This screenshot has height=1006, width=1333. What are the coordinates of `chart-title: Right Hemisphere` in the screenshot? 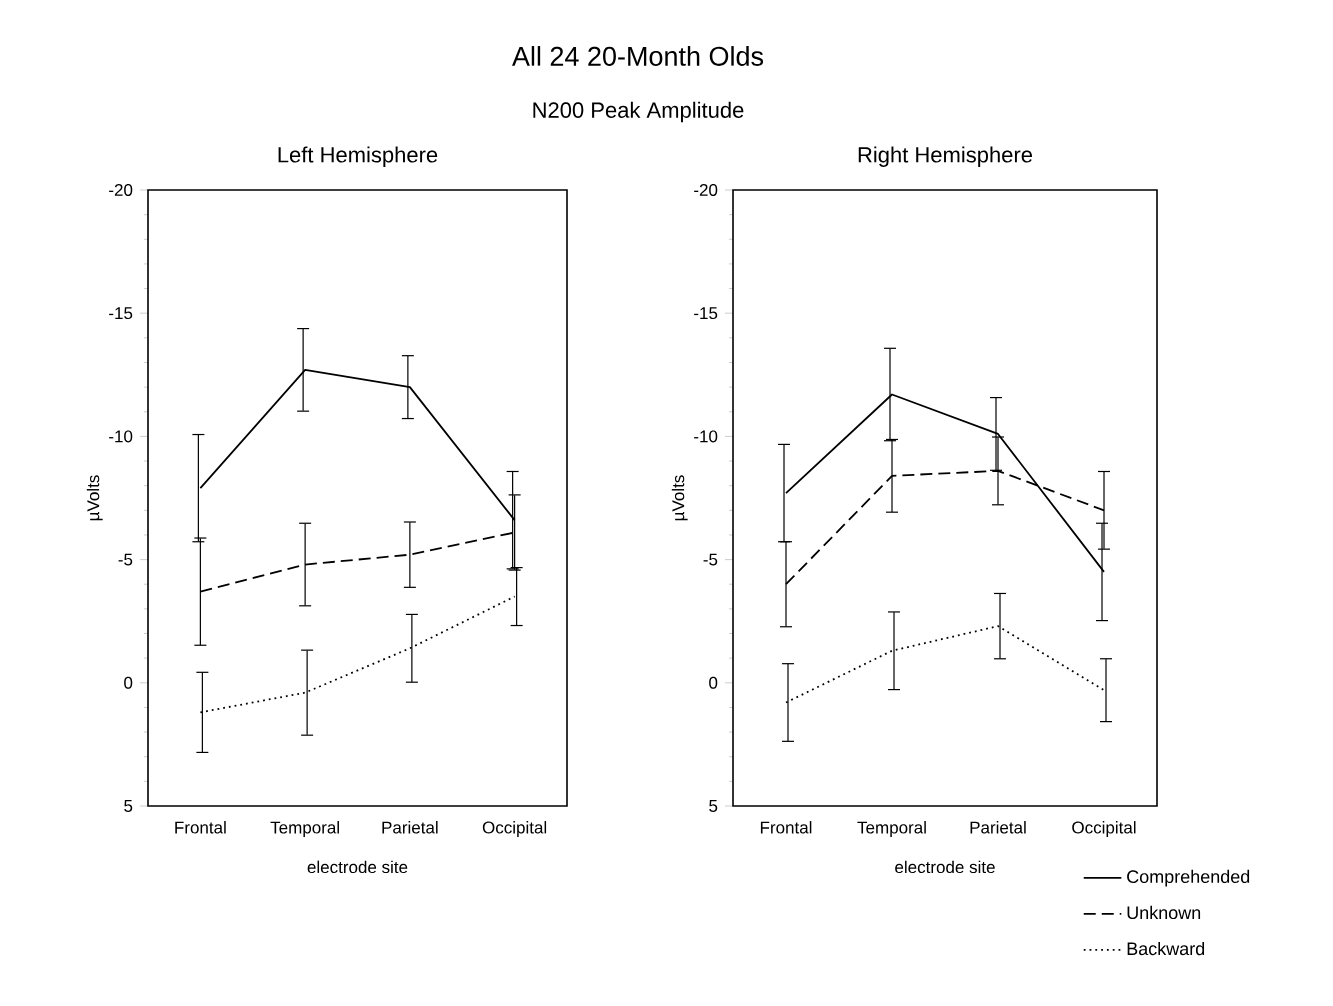 It's located at (945, 156).